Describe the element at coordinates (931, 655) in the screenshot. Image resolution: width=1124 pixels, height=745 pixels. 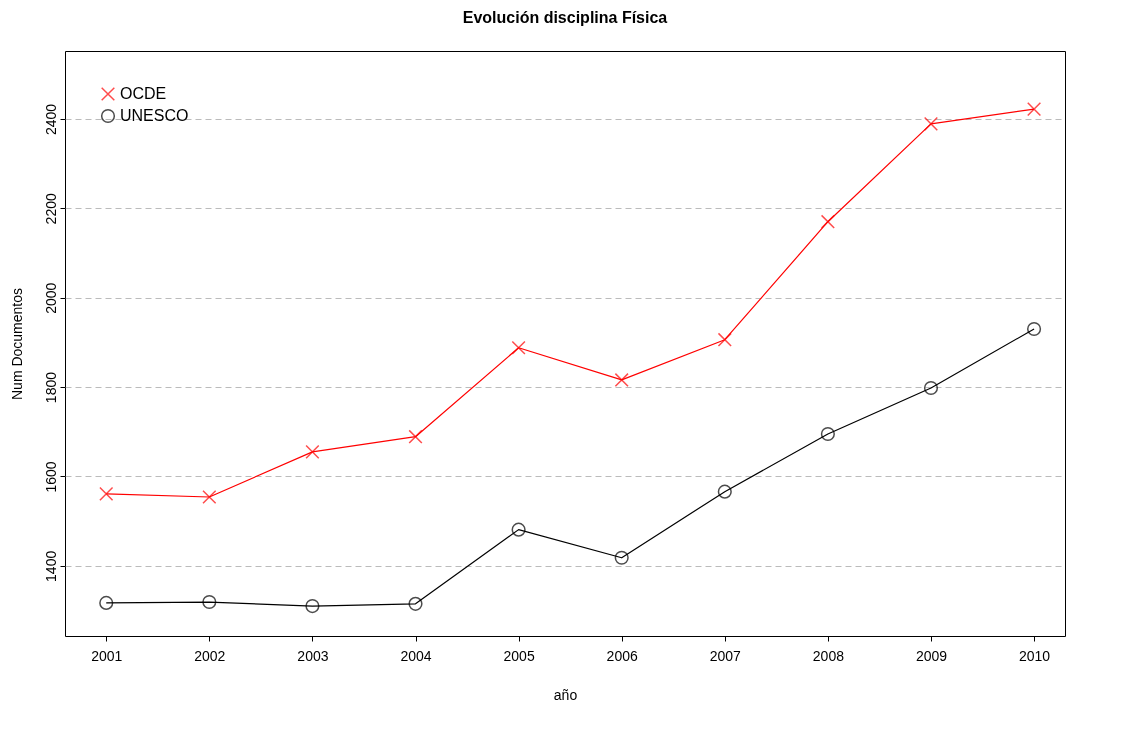
I see `x-tick-label: 2009` at that location.